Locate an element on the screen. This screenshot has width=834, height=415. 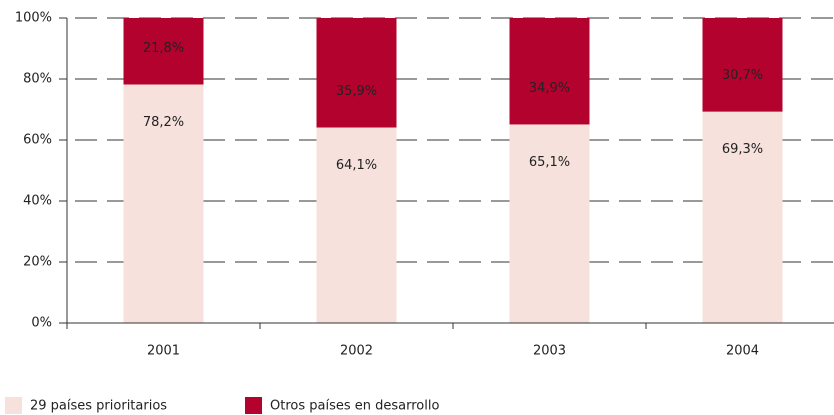
x-tick-label: 2003 is located at coordinates (549, 351).